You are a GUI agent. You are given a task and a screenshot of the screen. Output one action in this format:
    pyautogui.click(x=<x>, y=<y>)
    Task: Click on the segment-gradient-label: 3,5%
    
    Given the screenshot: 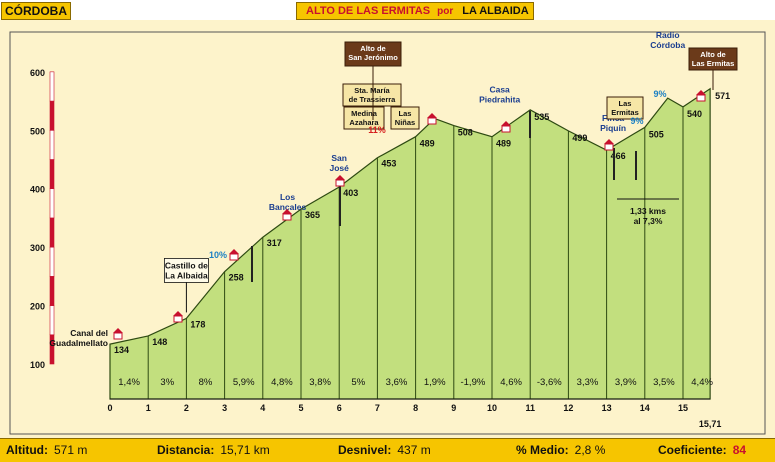 What is the action you would take?
    pyautogui.click(x=664, y=382)
    